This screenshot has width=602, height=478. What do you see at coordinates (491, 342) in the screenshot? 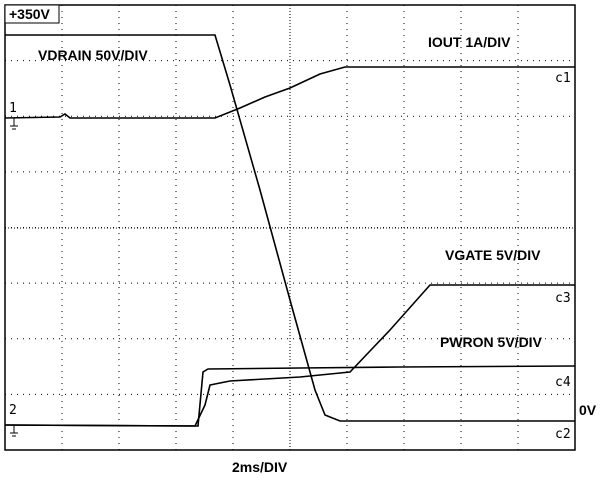
I see `trace-label: PWRON 5V/DIV` at bounding box center [491, 342].